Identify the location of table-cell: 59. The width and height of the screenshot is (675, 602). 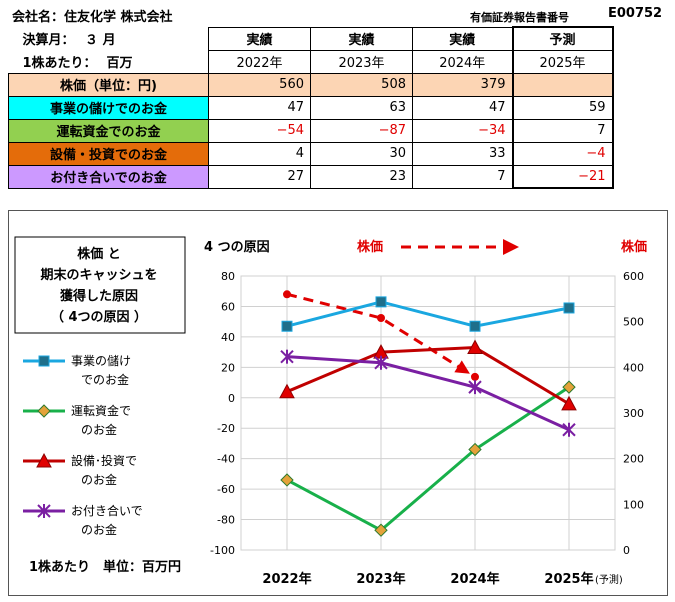
(562, 107).